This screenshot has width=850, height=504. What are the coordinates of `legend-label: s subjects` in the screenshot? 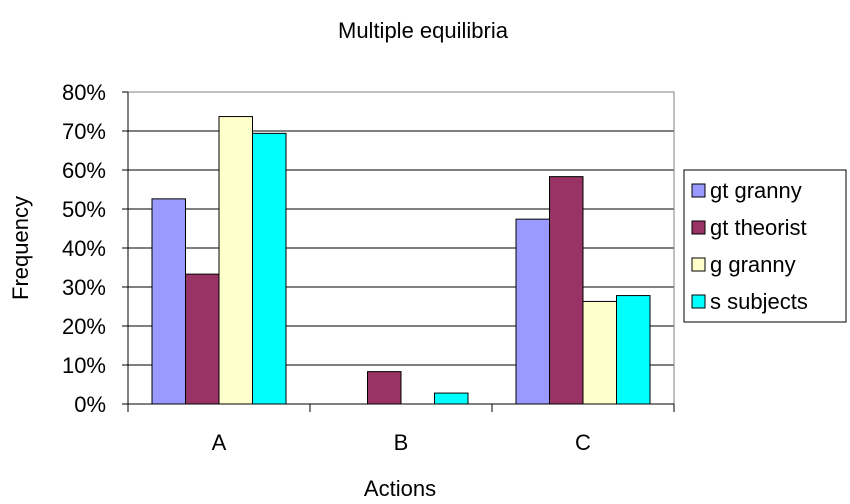 It's located at (759, 301).